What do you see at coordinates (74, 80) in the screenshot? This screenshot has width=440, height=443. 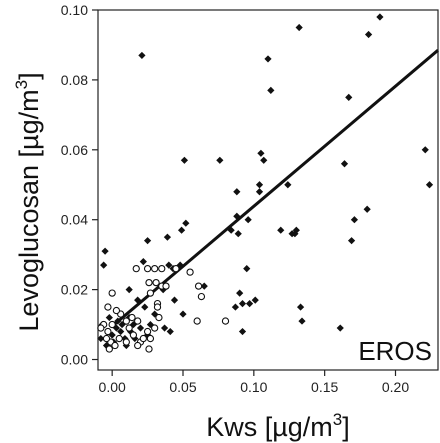 I see `y-tick-label: 0.08` at bounding box center [74, 80].